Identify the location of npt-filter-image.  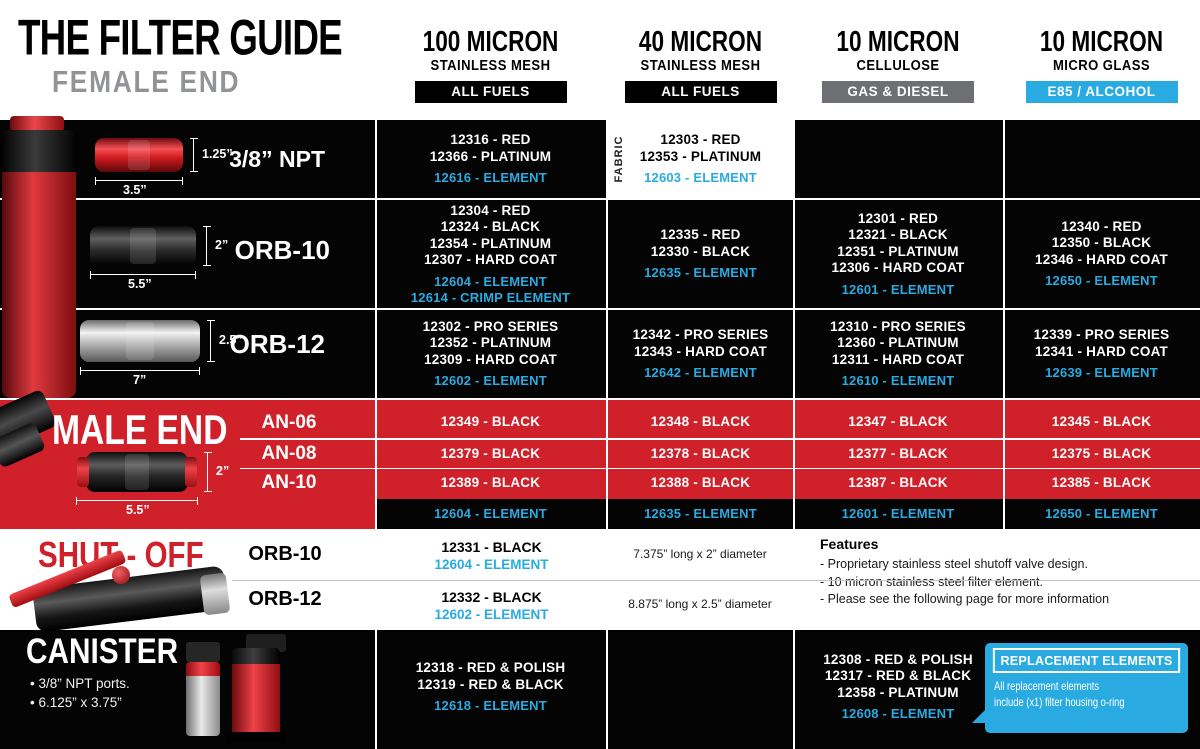
(139, 155).